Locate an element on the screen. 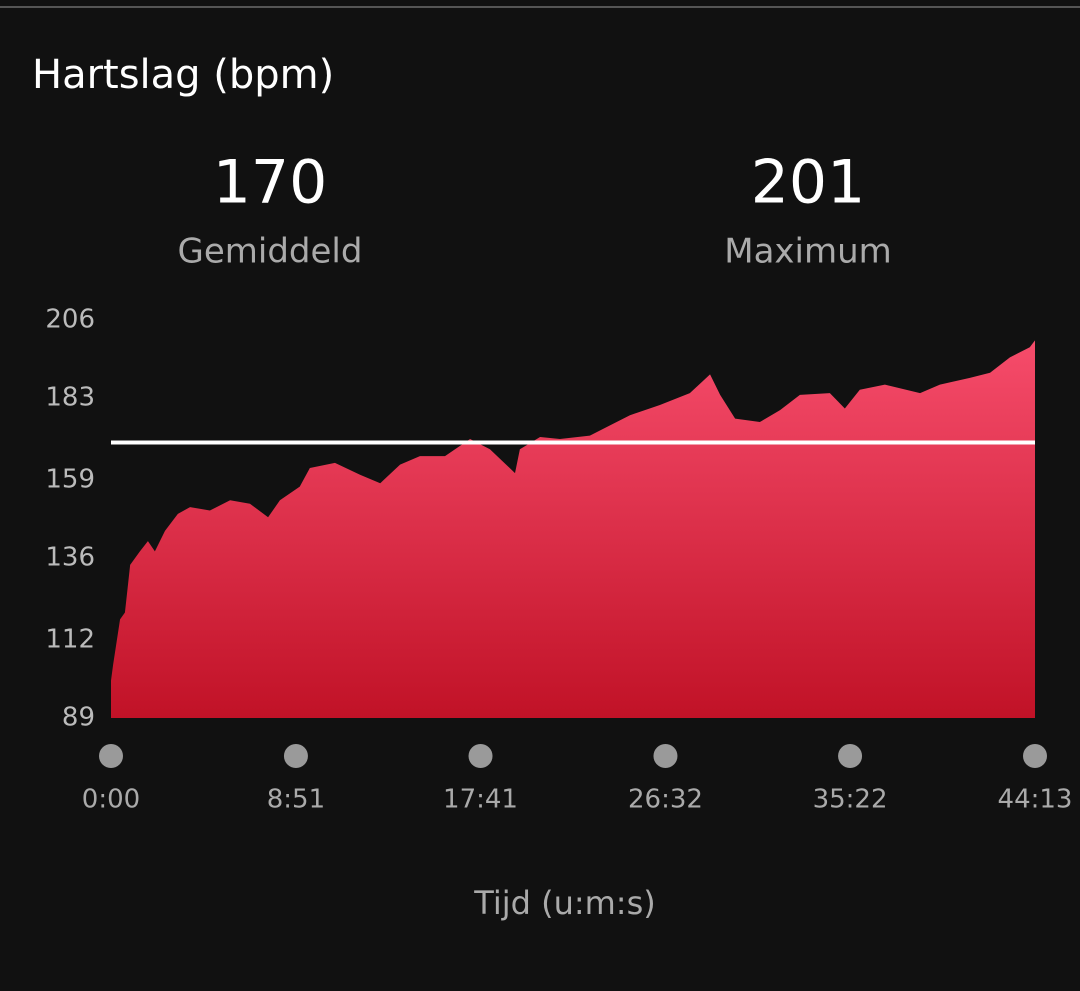 The height and width of the screenshot is (991, 1080). x-tick-label: 26:32 is located at coordinates (665, 800).